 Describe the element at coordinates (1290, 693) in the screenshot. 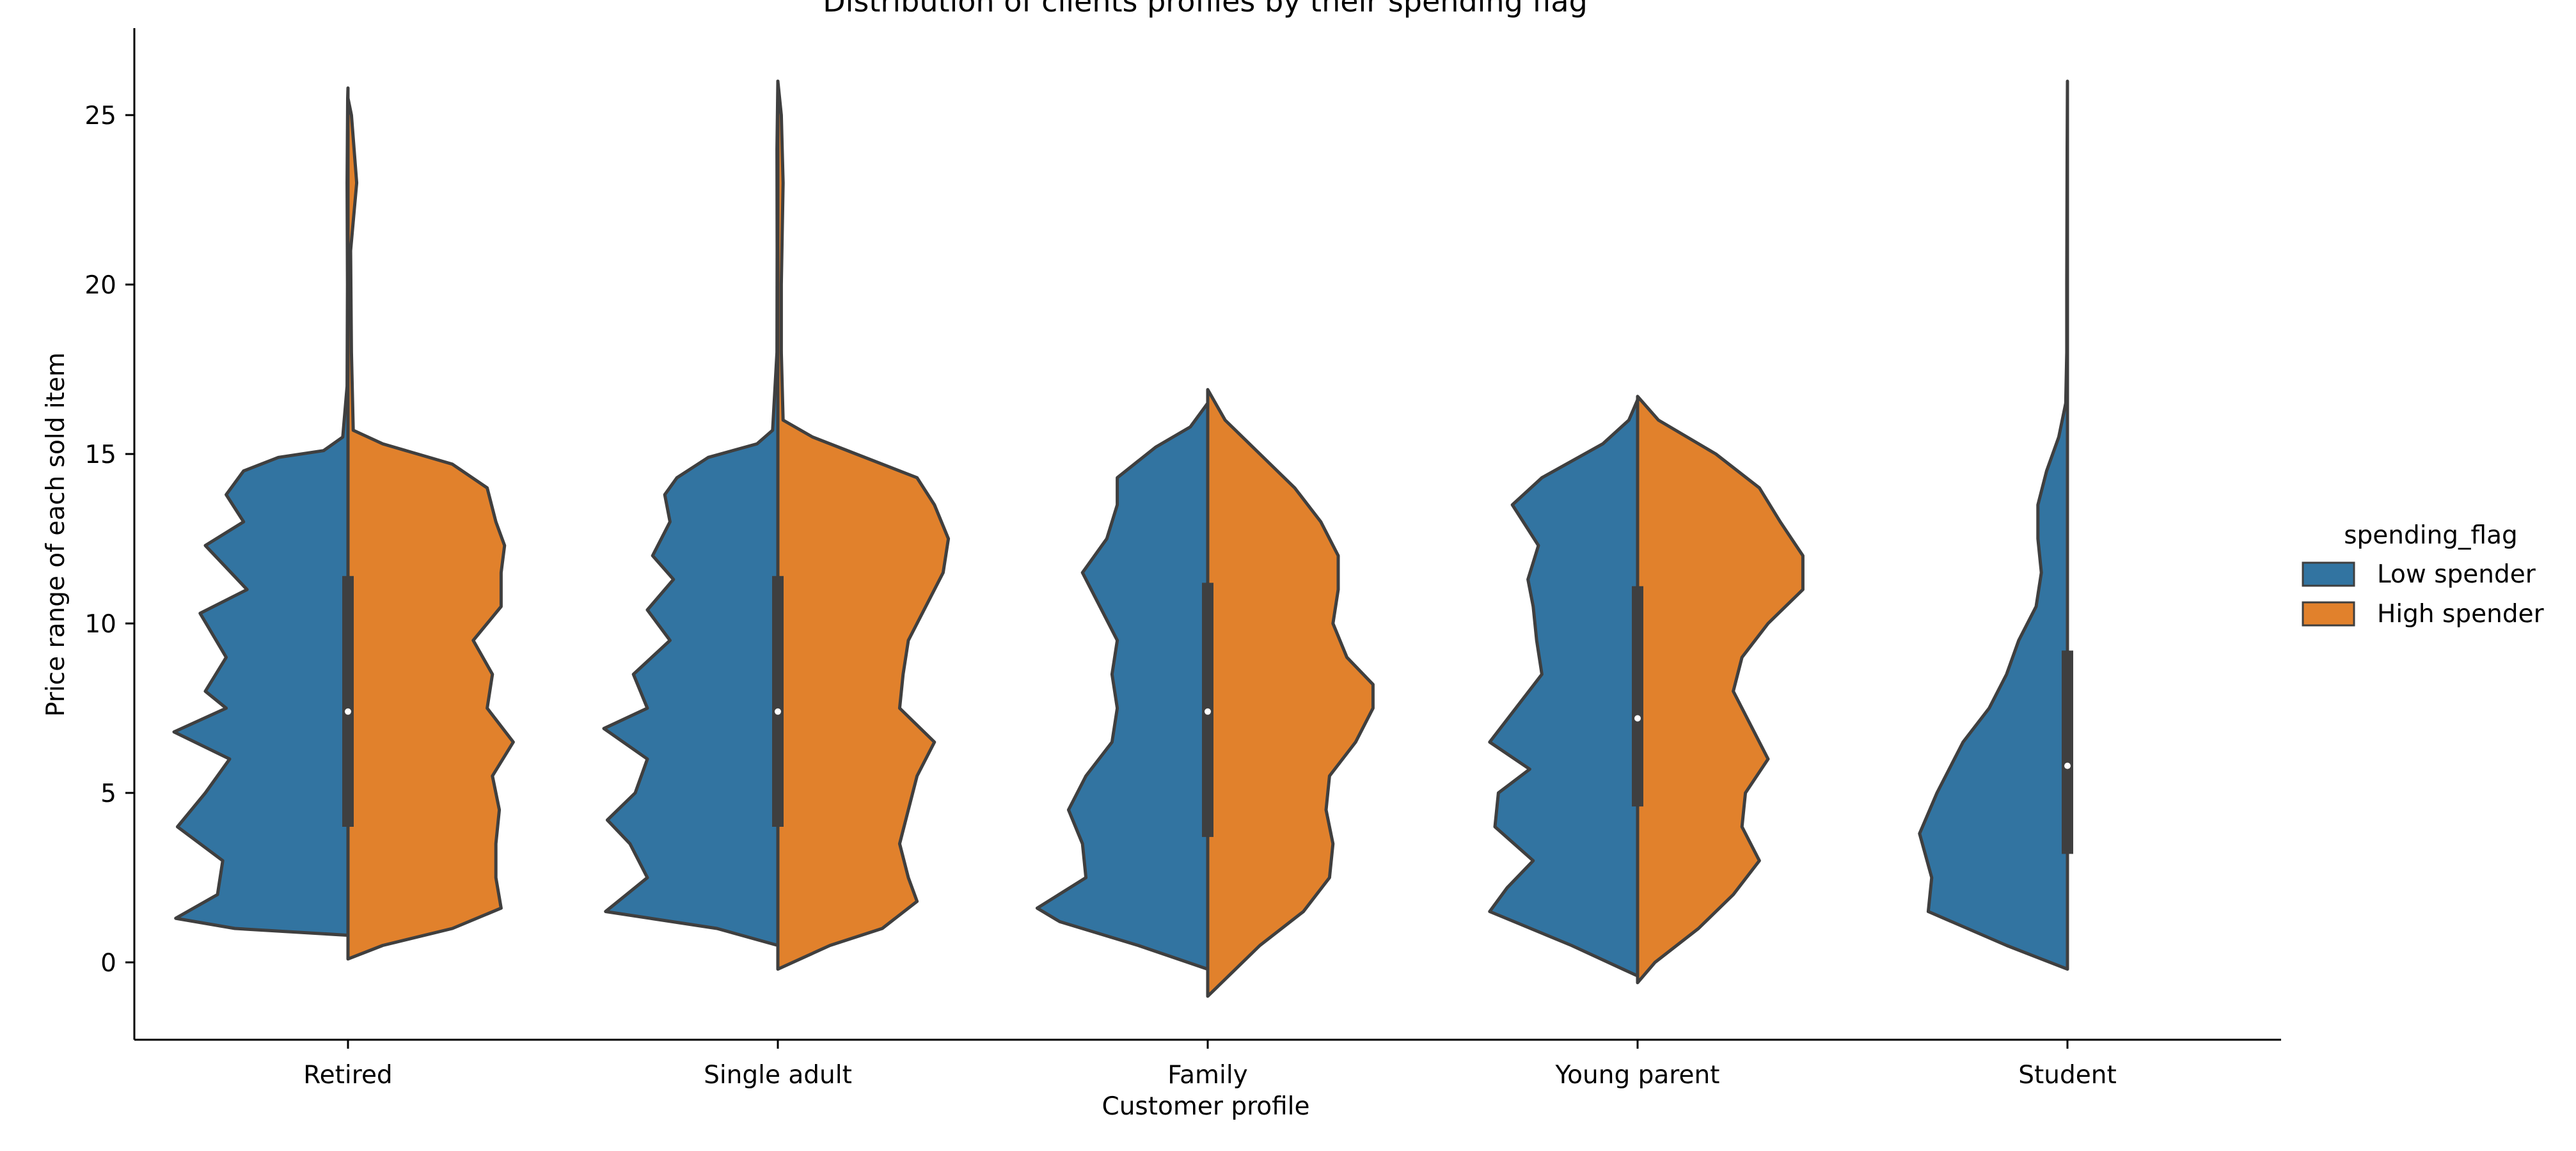

I see `violin-high-spender-family` at that location.